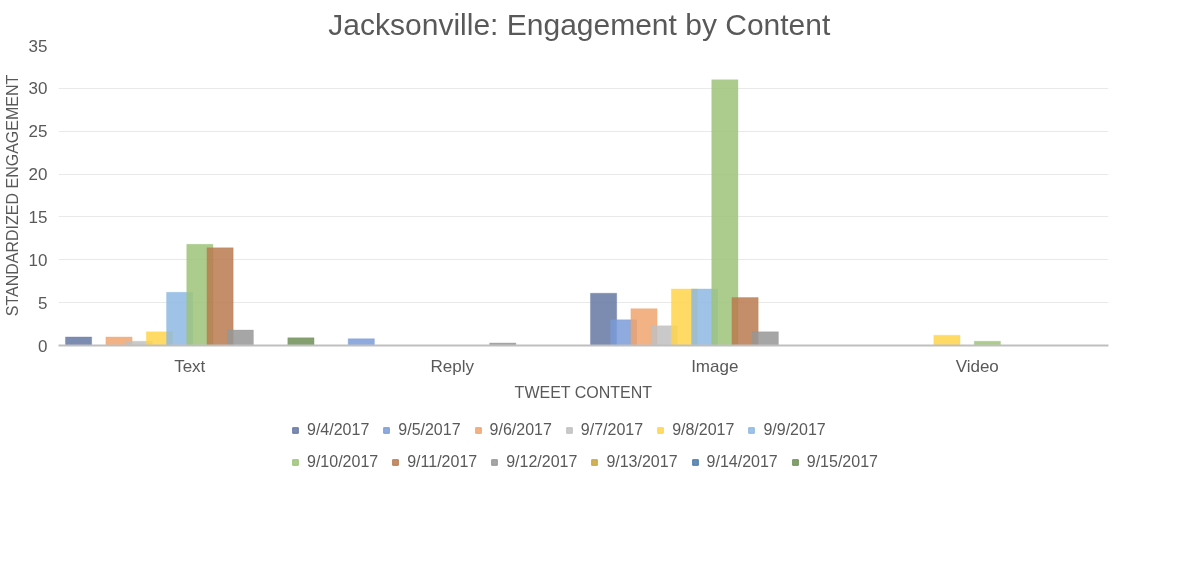 The width and height of the screenshot is (1177, 578). What do you see at coordinates (38, 260) in the screenshot?
I see `y-tick-label: 10` at bounding box center [38, 260].